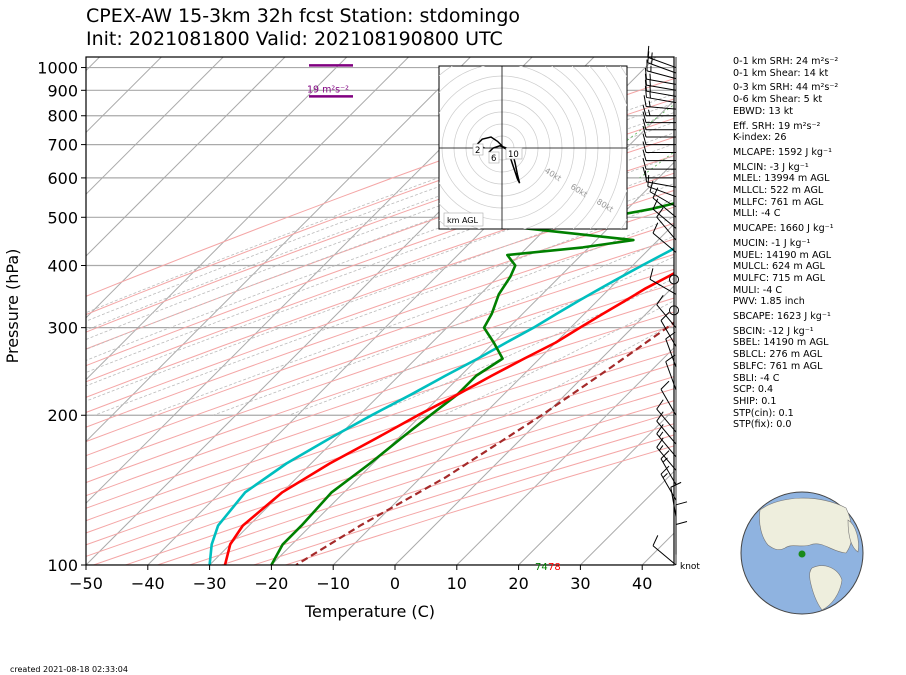 The height and width of the screenshot is (675, 906). I want to click on index-row: PWV: 1.85 inch, so click(769, 302).